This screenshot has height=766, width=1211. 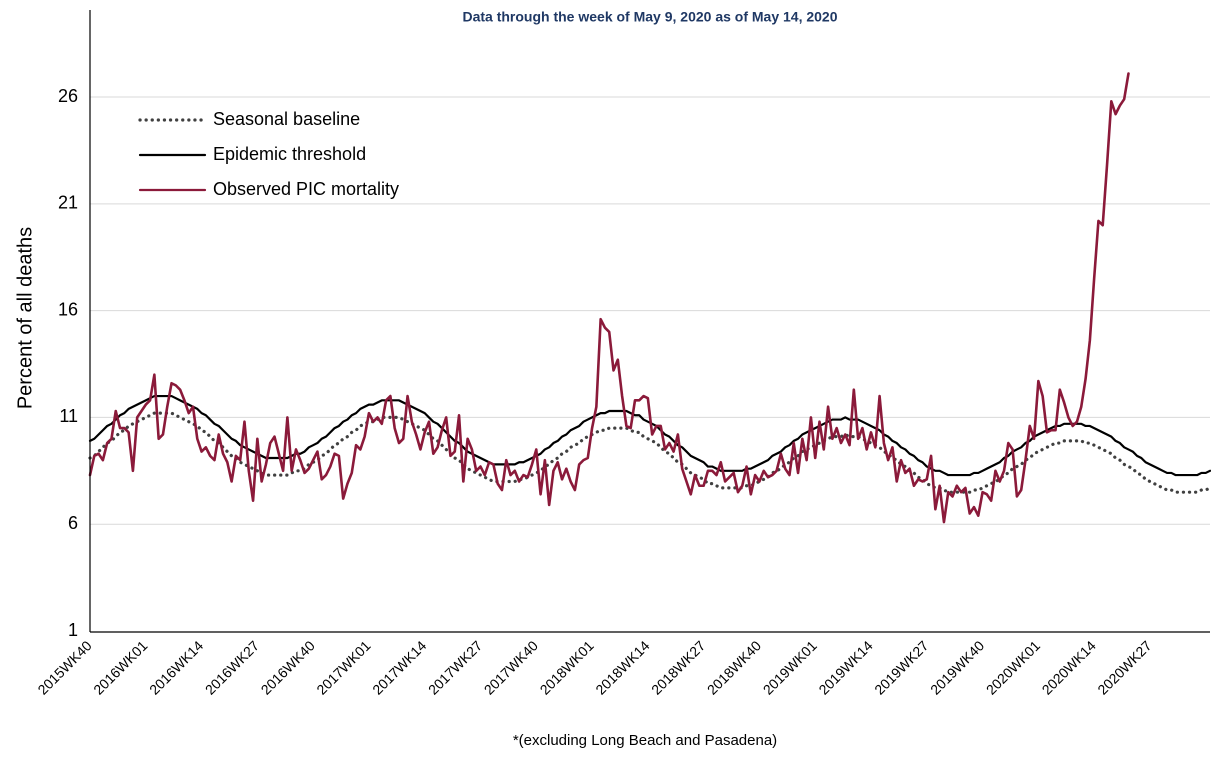 I want to click on x-tick-label: 2020WK27, so click(x=1124, y=667).